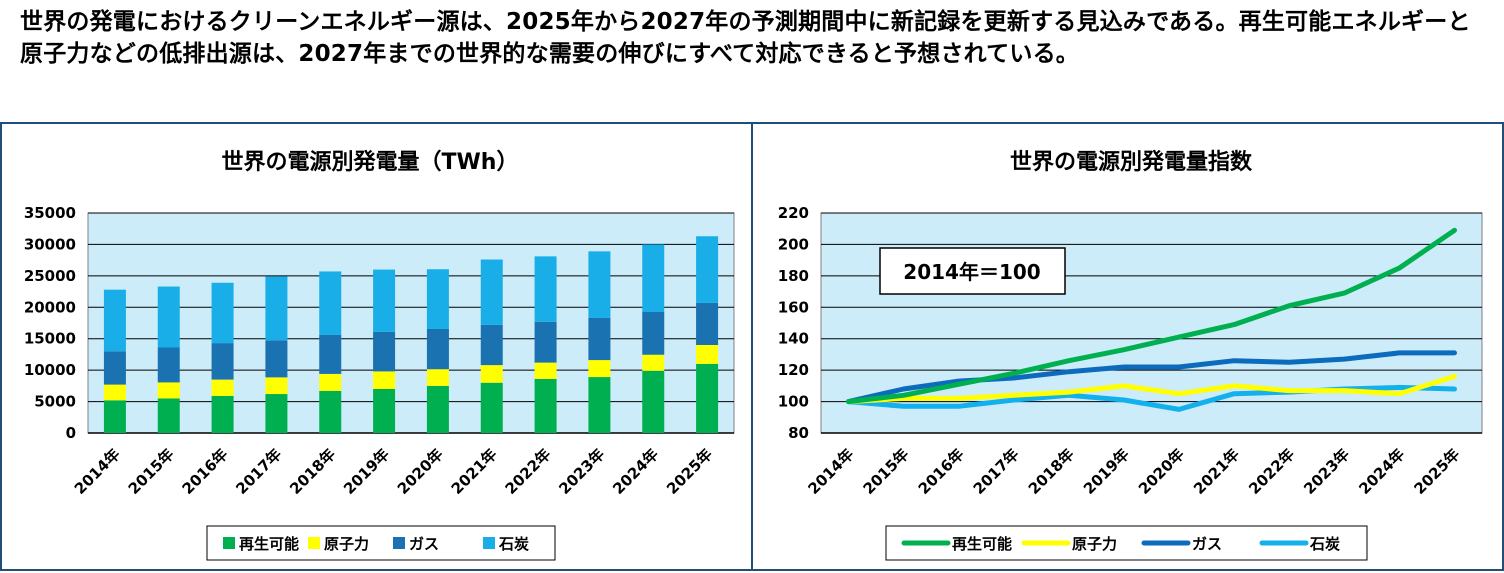 The width and height of the screenshot is (1504, 573). I want to click on y-tick-label: 5000, so click(55, 402).